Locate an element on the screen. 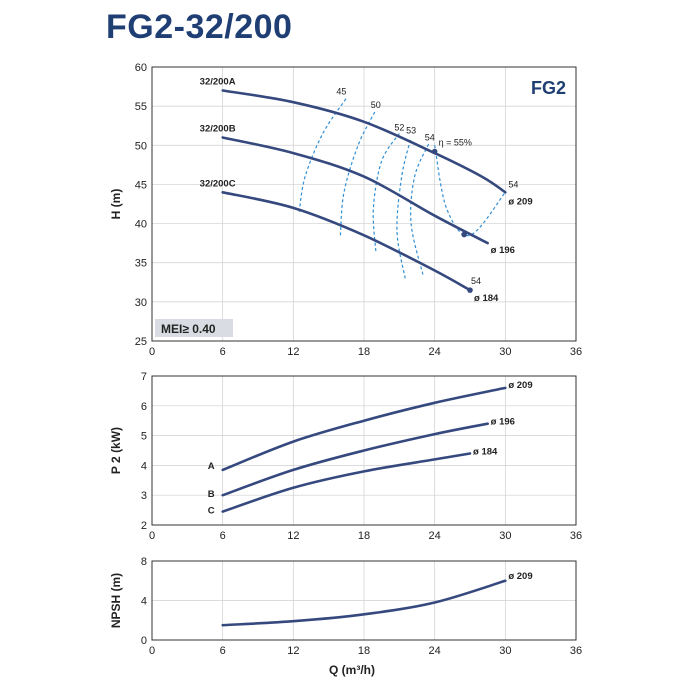 The width and height of the screenshot is (700, 700). efficiency-label: 50 is located at coordinates (376, 105).